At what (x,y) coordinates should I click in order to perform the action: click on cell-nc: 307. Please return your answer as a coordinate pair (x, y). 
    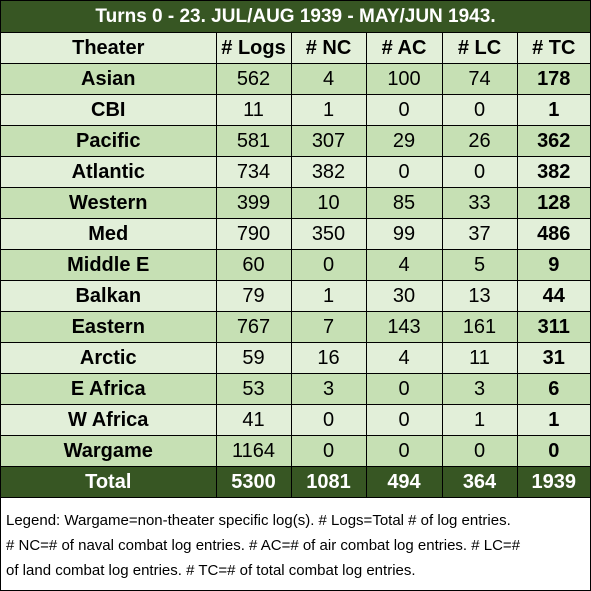
    Looking at the image, I should click on (328, 141).